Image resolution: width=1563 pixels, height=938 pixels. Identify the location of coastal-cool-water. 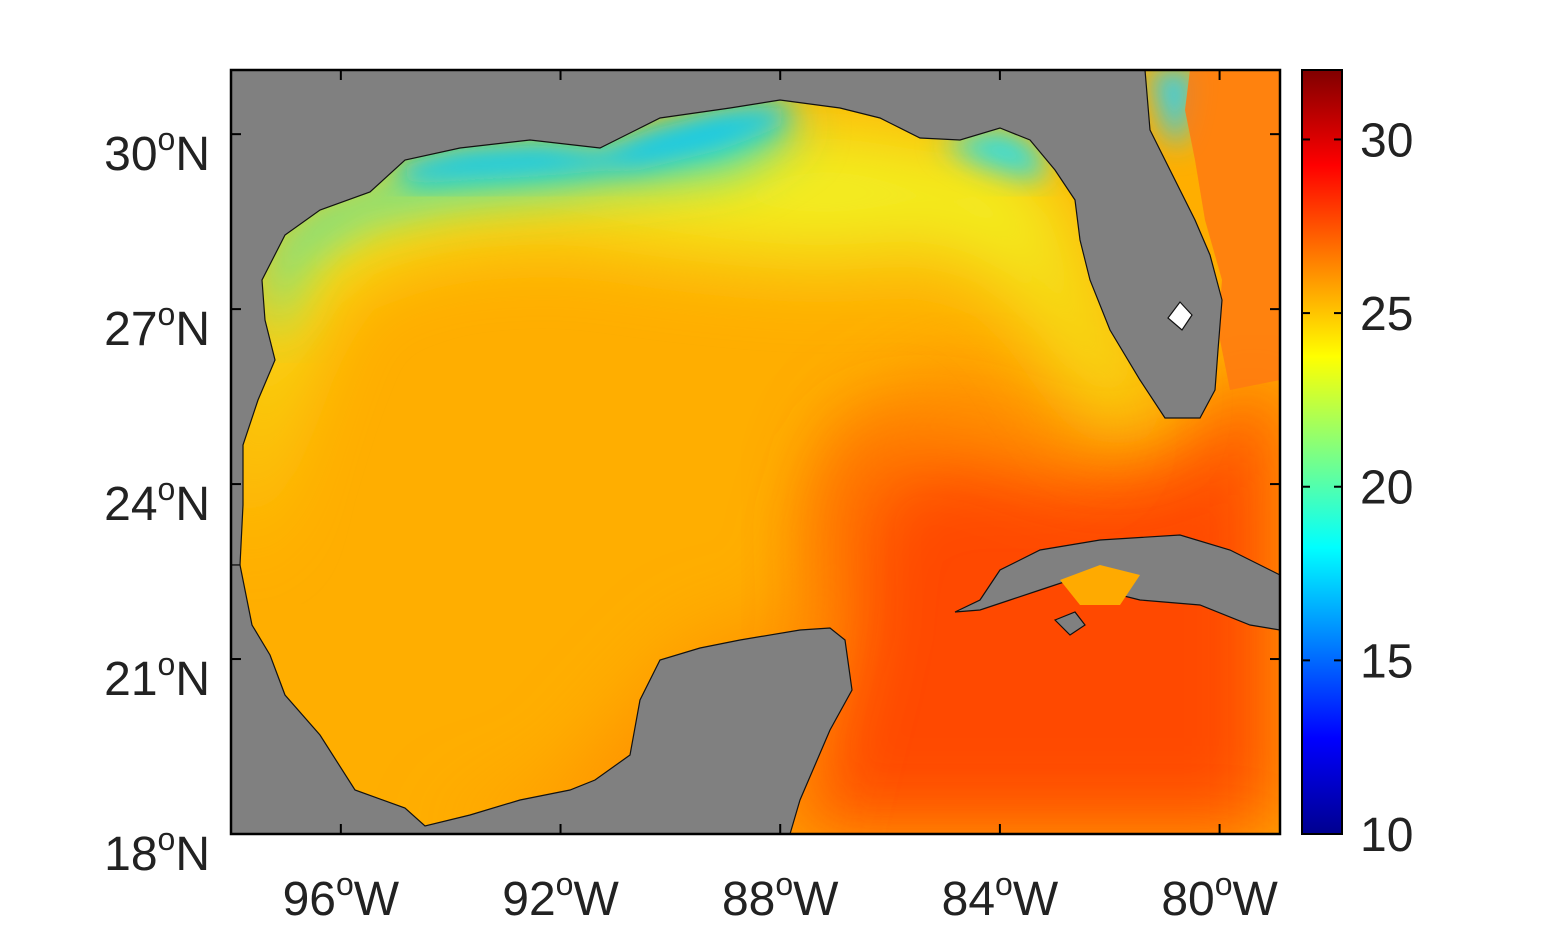
(535, 225).